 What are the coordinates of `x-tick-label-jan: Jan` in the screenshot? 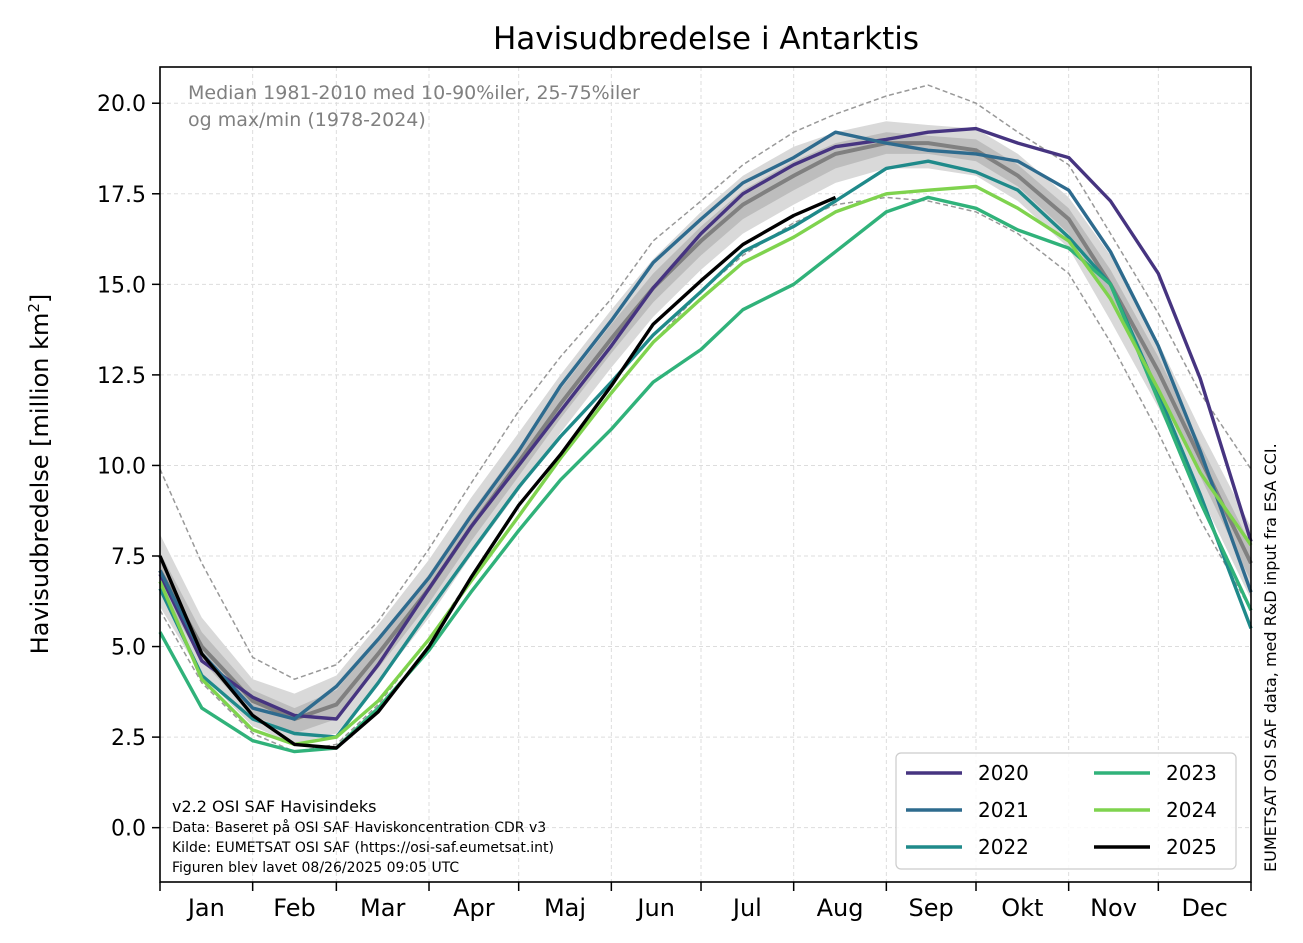 It's located at (205, 908).